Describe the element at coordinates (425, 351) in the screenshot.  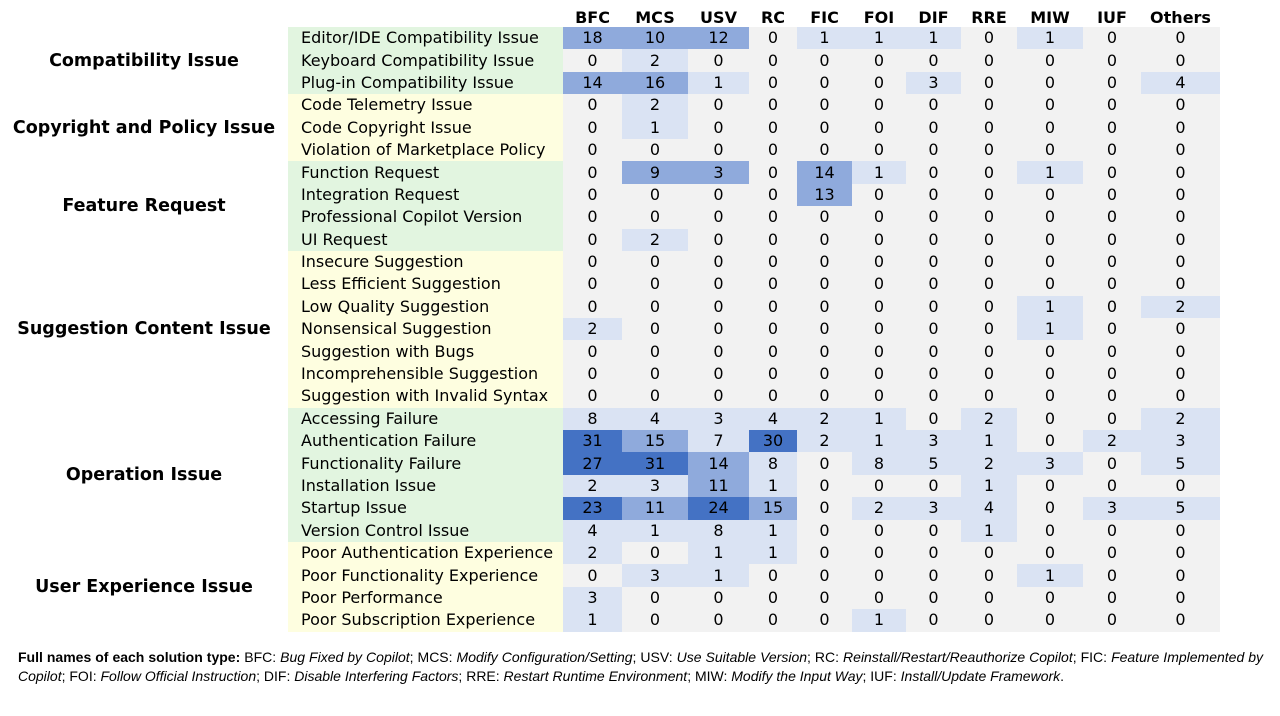
I see `subcategory-label: Suggestion with Bugs` at that location.